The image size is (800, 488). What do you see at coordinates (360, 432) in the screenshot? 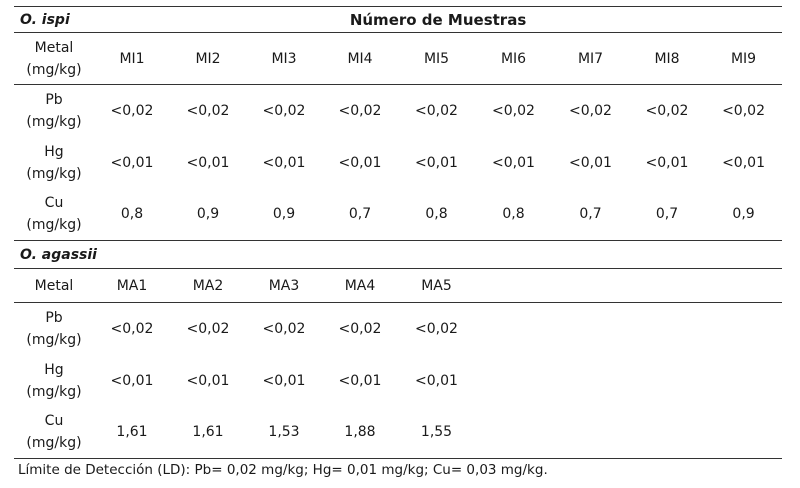
I see `value-cell: 1,88` at bounding box center [360, 432].